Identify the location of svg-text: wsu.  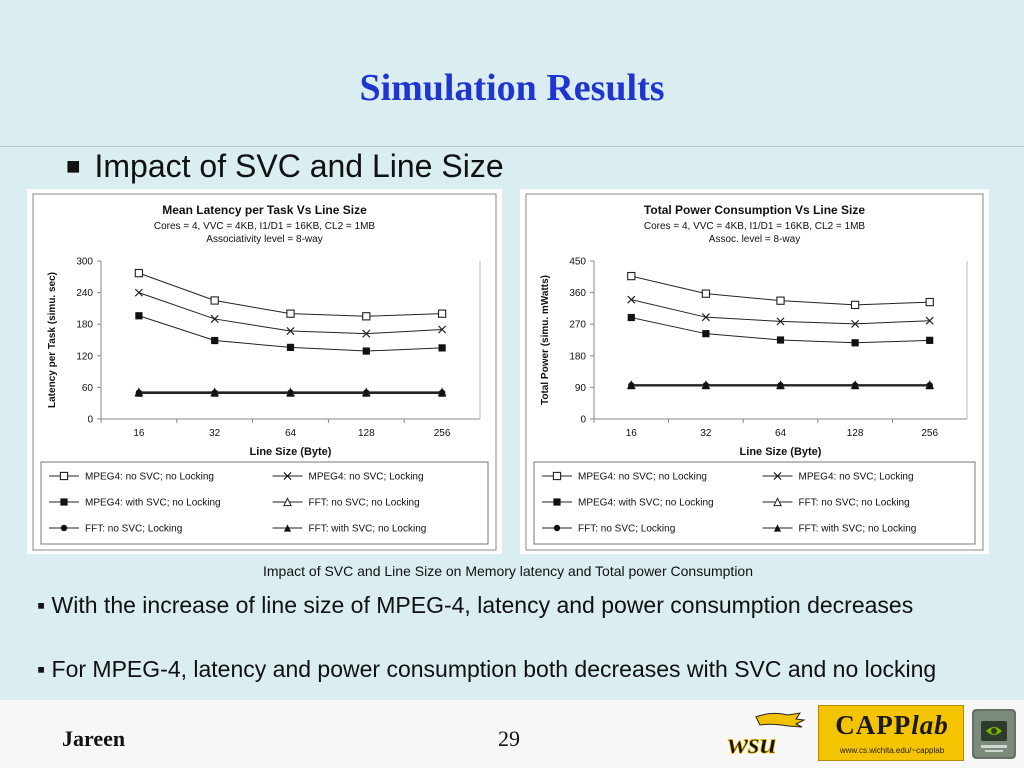
(752, 742).